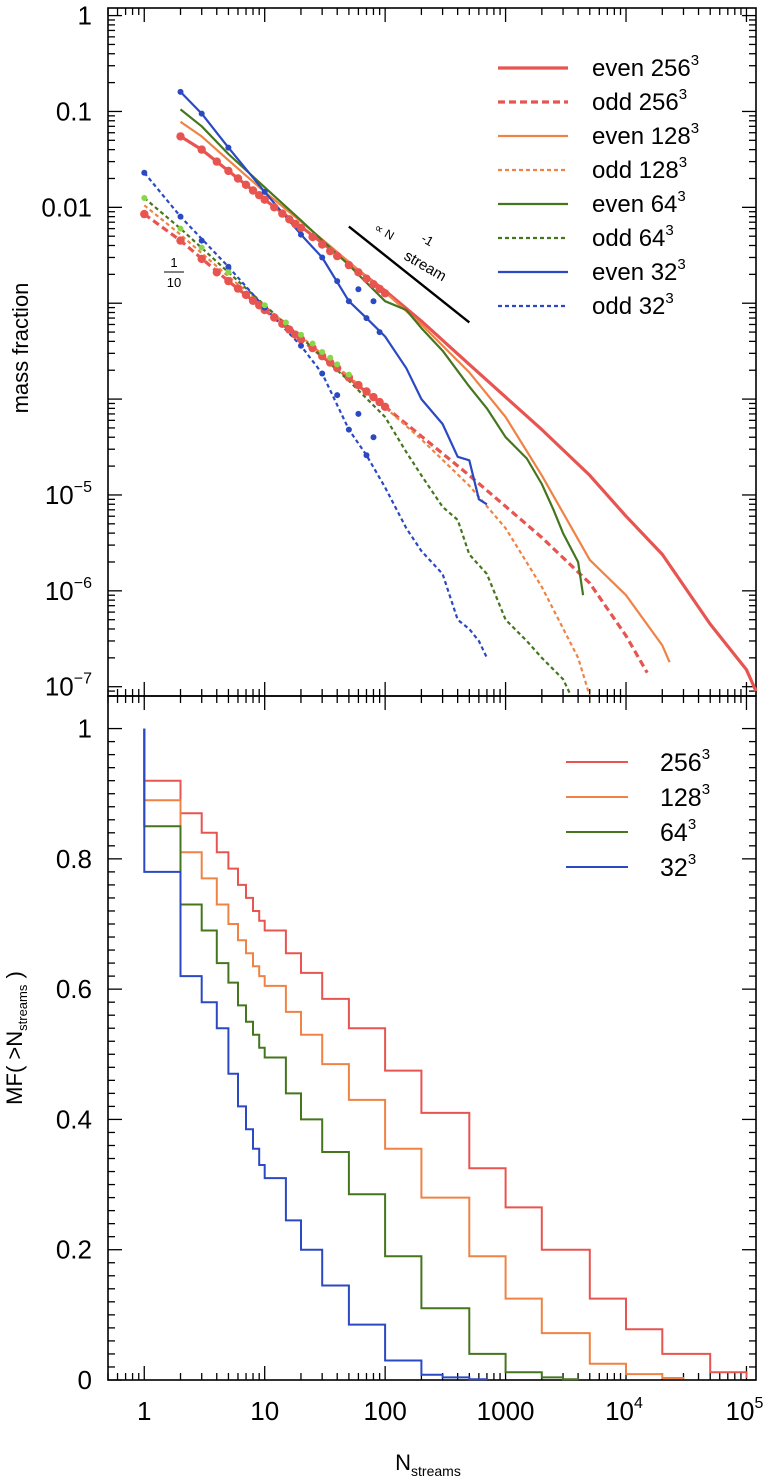  I want to click on ylabel-base: MF( >N, so click(14, 1068).